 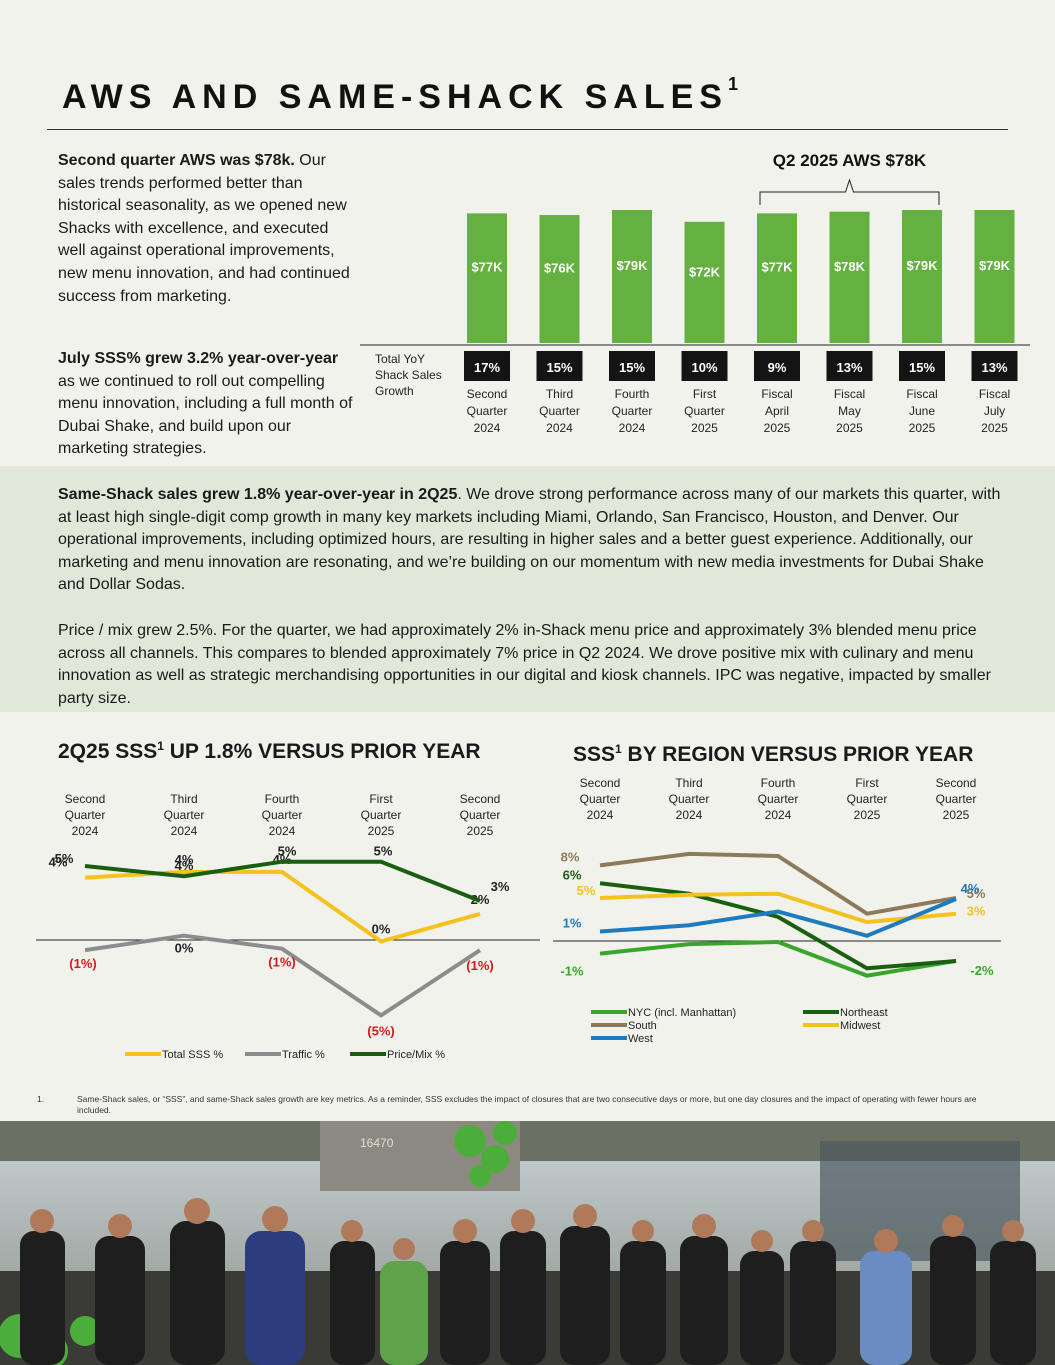 What do you see at coordinates (416, 1055) in the screenshot?
I see `sss-legend-label: Price/Mix %` at bounding box center [416, 1055].